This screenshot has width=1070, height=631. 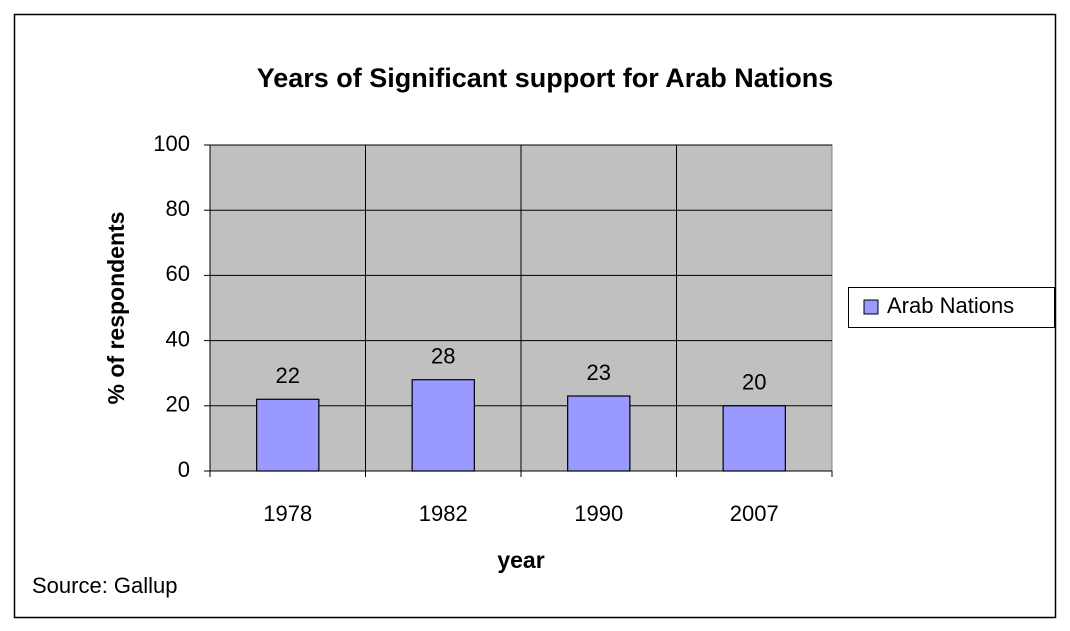 What do you see at coordinates (178, 338) in the screenshot?
I see `y-tick-label: 40` at bounding box center [178, 338].